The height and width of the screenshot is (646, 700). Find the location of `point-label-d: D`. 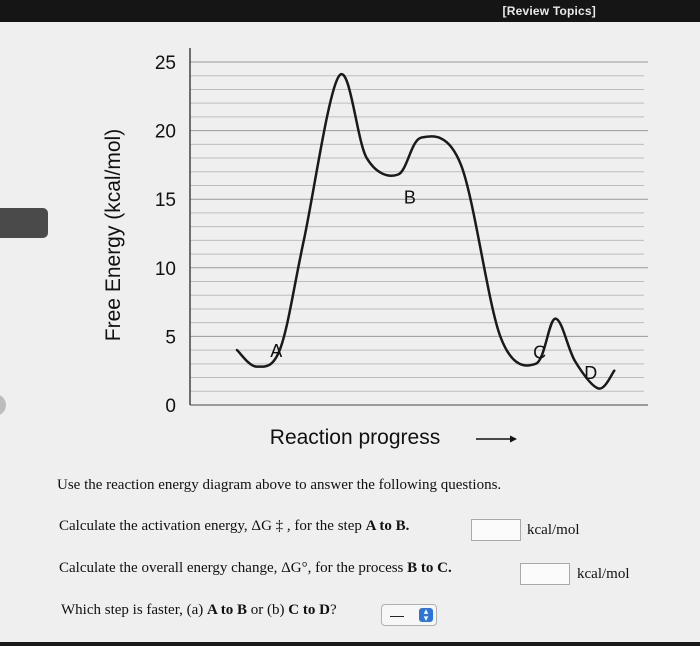

point-label-d: D is located at coordinates (590, 373).